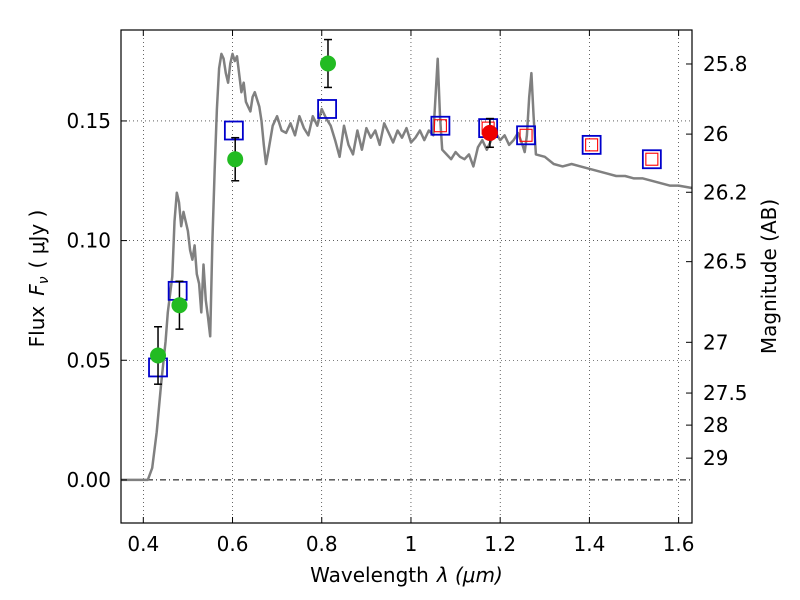  What do you see at coordinates (679, 544) in the screenshot?
I see `x-tick-label: 1.6` at bounding box center [679, 544].